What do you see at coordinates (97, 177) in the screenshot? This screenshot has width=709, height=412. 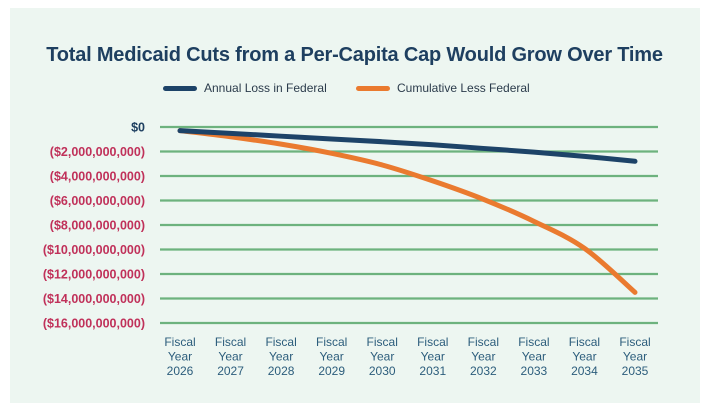 I see `y-tick-label: ($4,000,000,000)` at bounding box center [97, 177].